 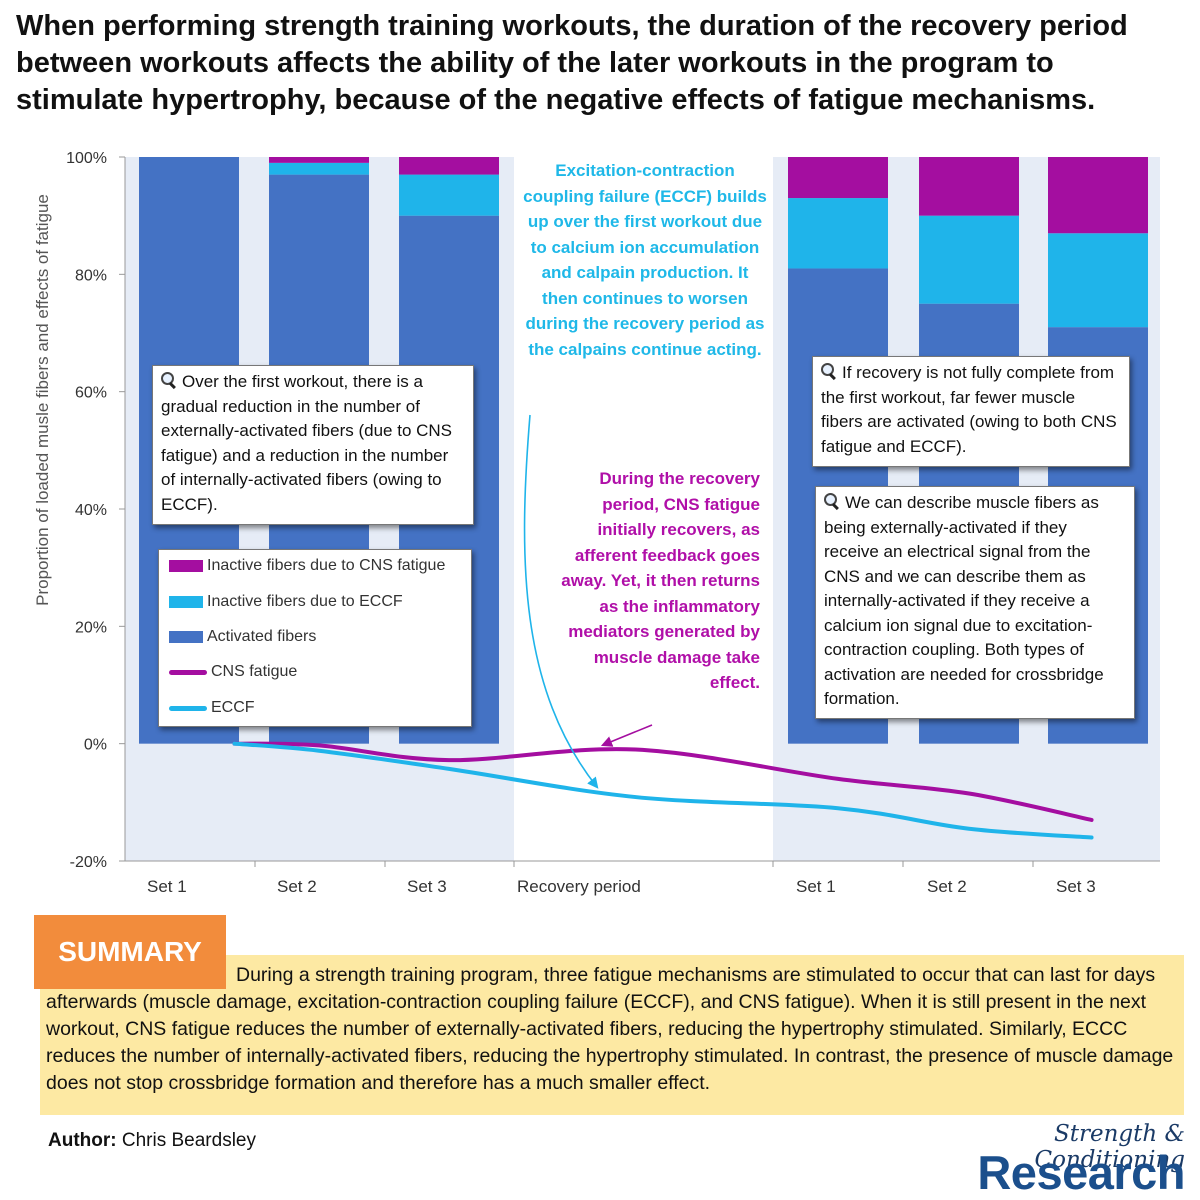 I want to click on y-tick-label: 40%, so click(x=91, y=510).